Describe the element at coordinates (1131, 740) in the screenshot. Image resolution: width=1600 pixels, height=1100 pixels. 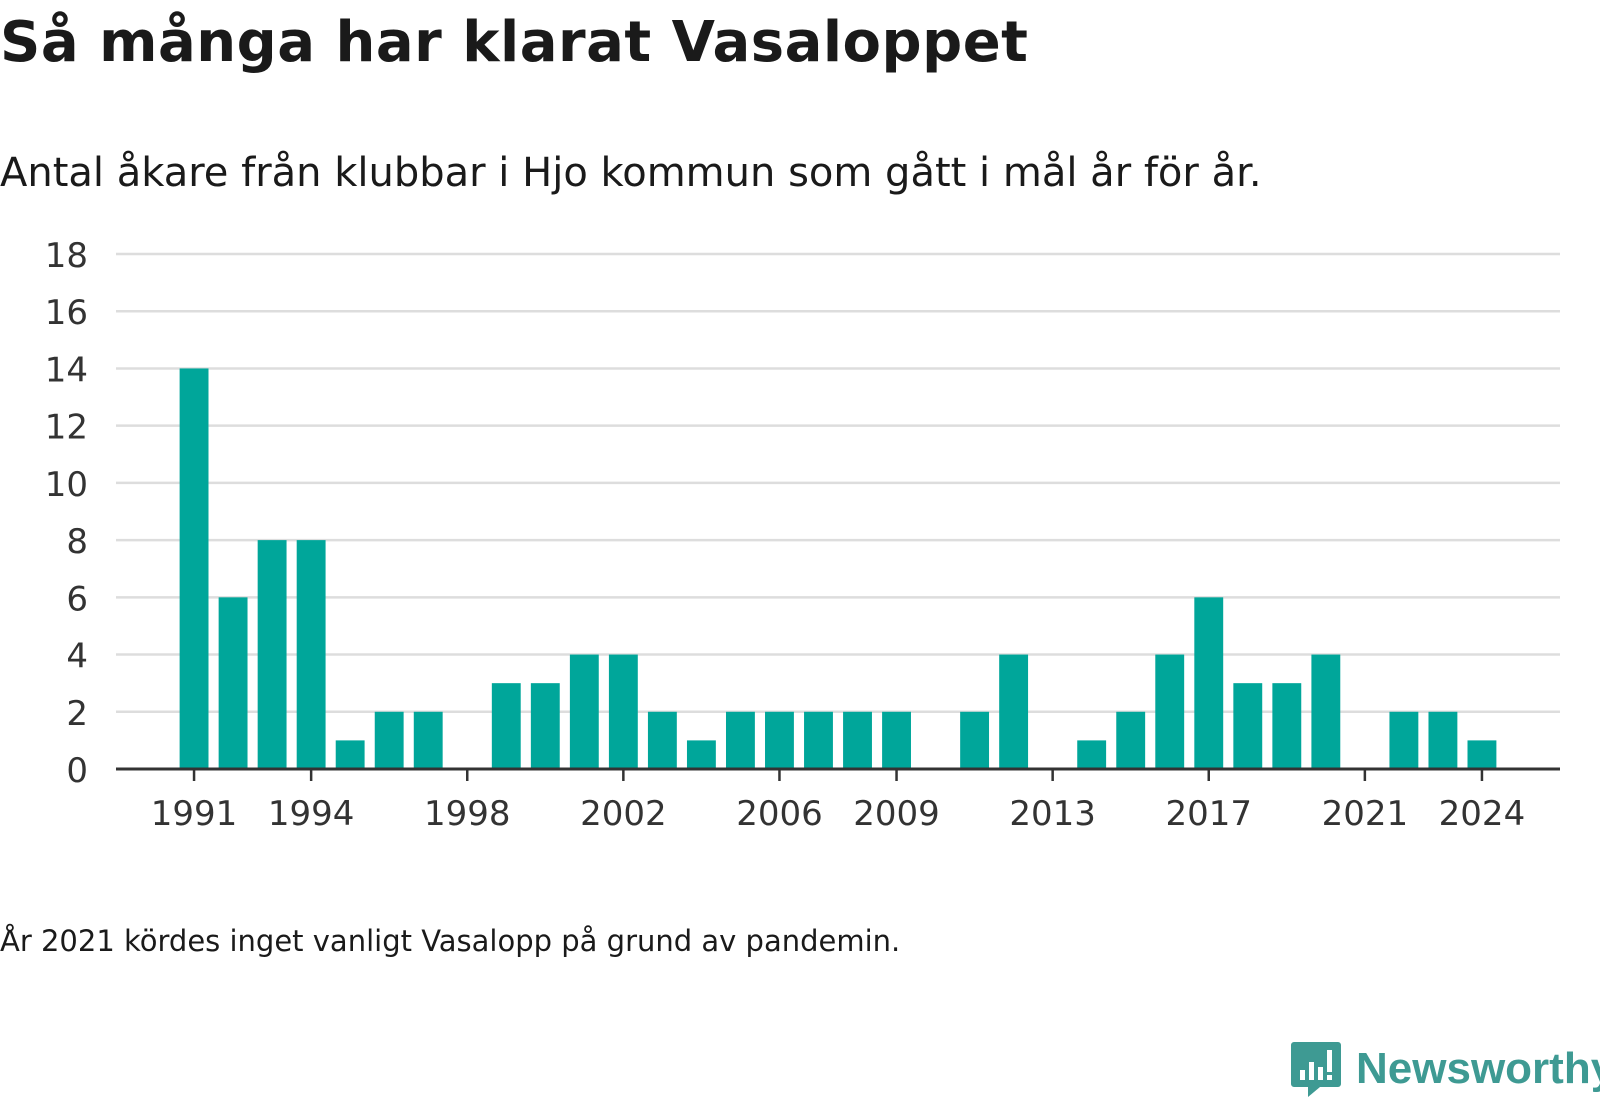
I see `bar-2015` at that location.